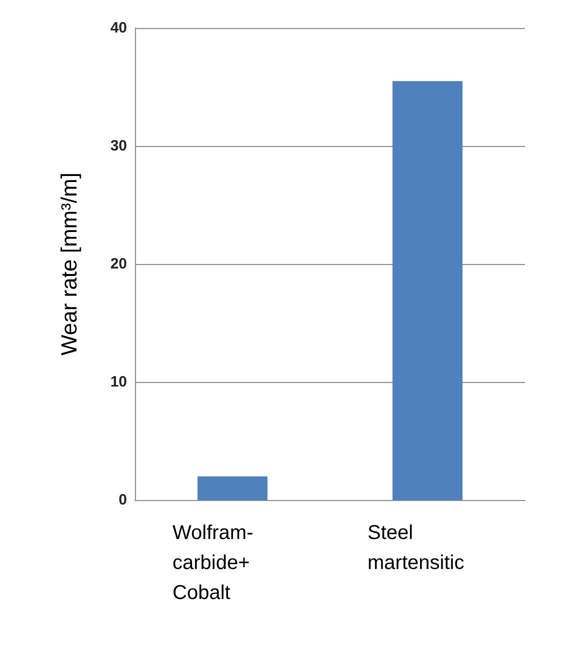 This screenshot has width=581, height=653. Describe the element at coordinates (416, 548) in the screenshot. I see `x-tick-label: Steel martensitic` at that location.